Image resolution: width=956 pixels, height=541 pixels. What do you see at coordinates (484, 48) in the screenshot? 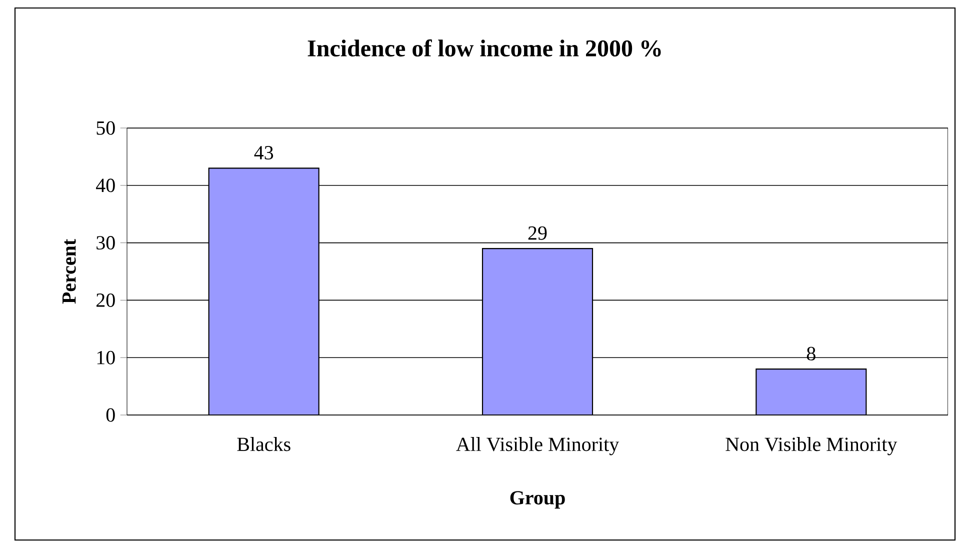
I see `chart-title: Incidence of low income in 2000 %` at bounding box center [484, 48].